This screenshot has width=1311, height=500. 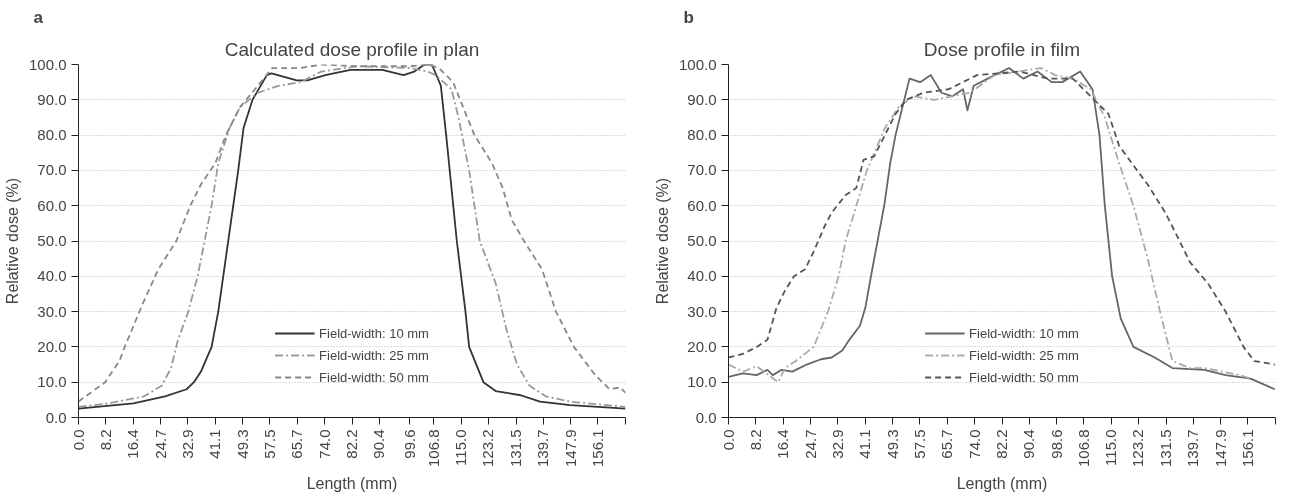 What do you see at coordinates (688, 17) in the screenshot?
I see `text: b` at bounding box center [688, 17].